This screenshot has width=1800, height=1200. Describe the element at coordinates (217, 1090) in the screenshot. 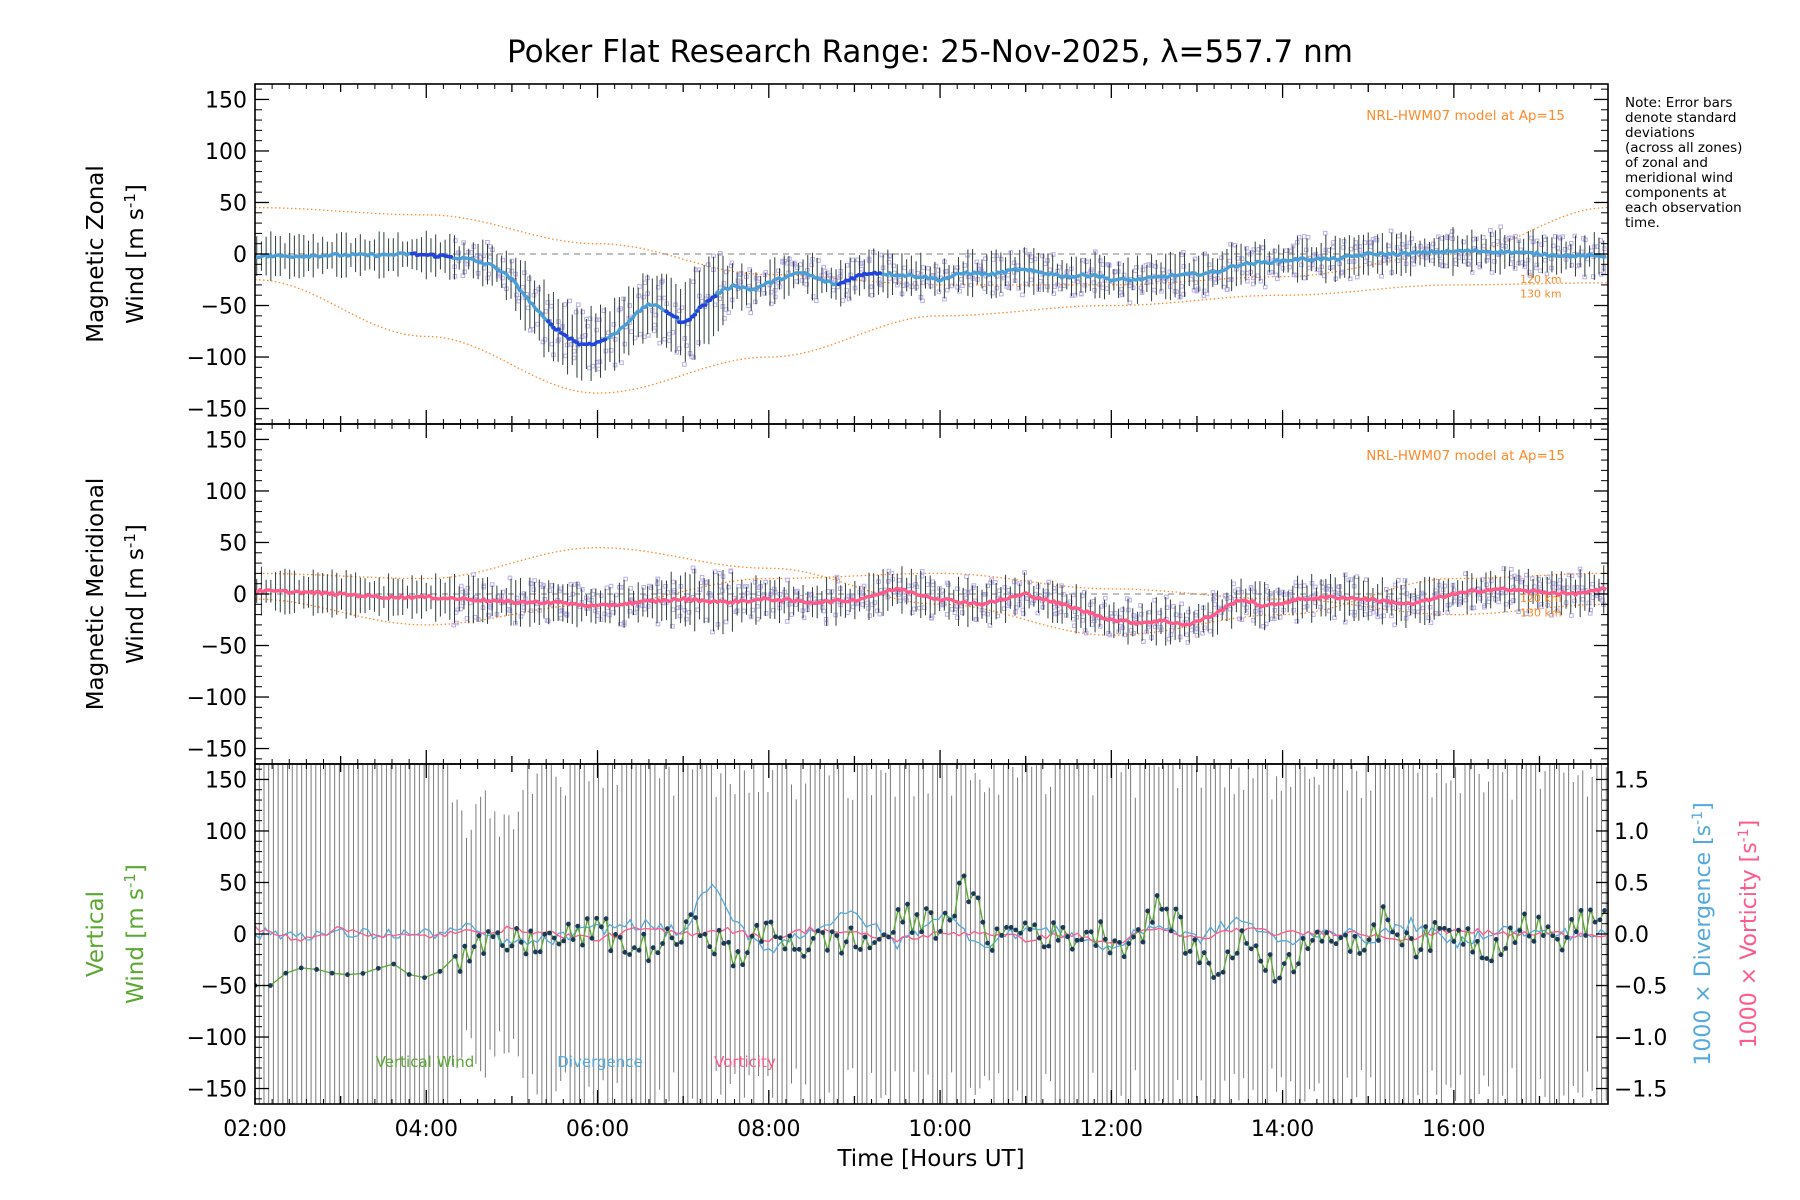

I see `y-tick-label: −150` at that location.